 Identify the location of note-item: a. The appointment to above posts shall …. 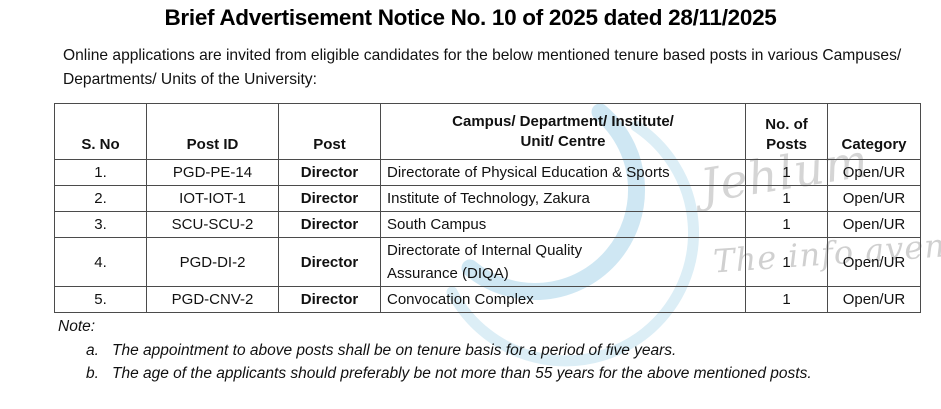
(512, 350).